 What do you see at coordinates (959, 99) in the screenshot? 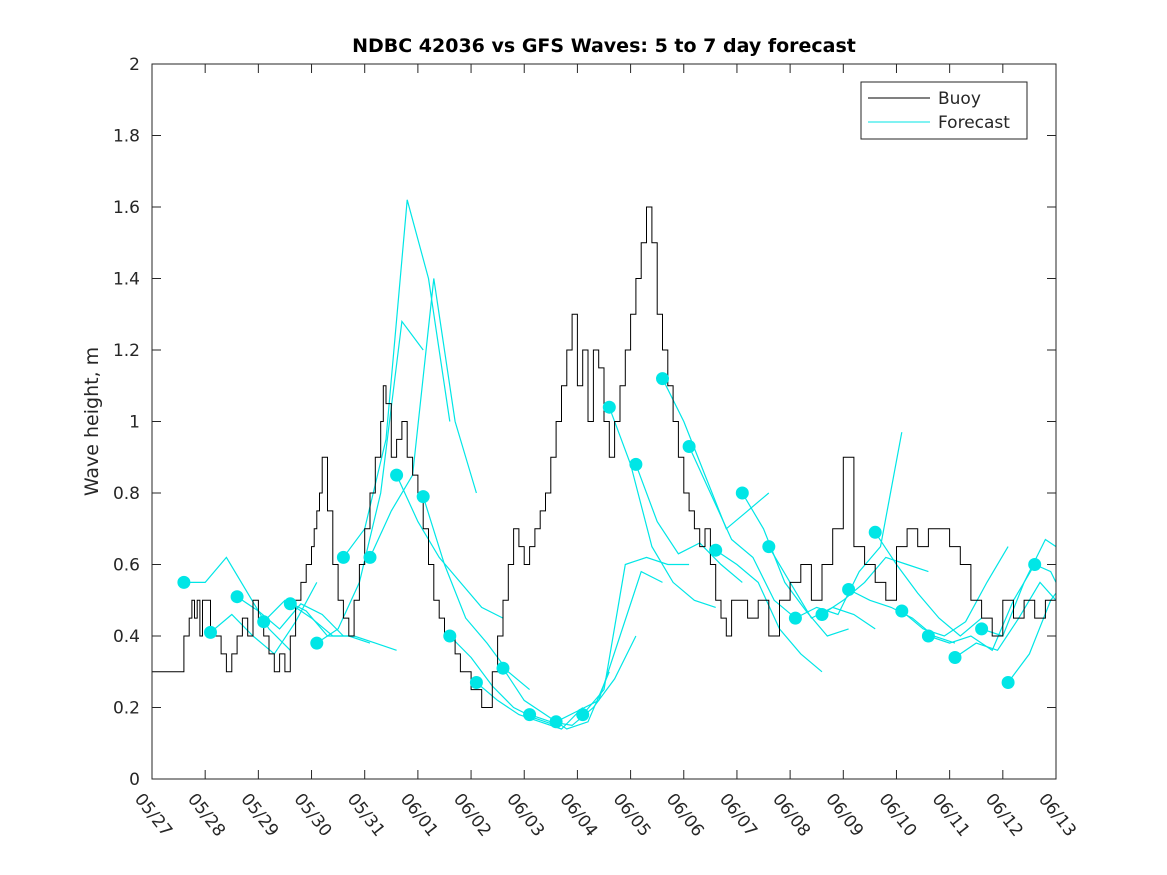
I see `legend-buoy-label: Buoy` at bounding box center [959, 99].